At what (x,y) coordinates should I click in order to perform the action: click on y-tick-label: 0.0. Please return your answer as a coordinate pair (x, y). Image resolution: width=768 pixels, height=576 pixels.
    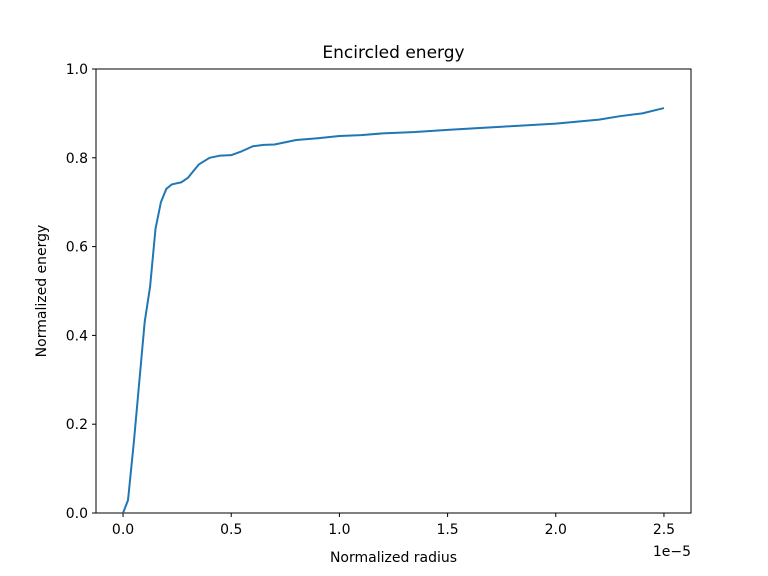
    Looking at the image, I should click on (77, 514).